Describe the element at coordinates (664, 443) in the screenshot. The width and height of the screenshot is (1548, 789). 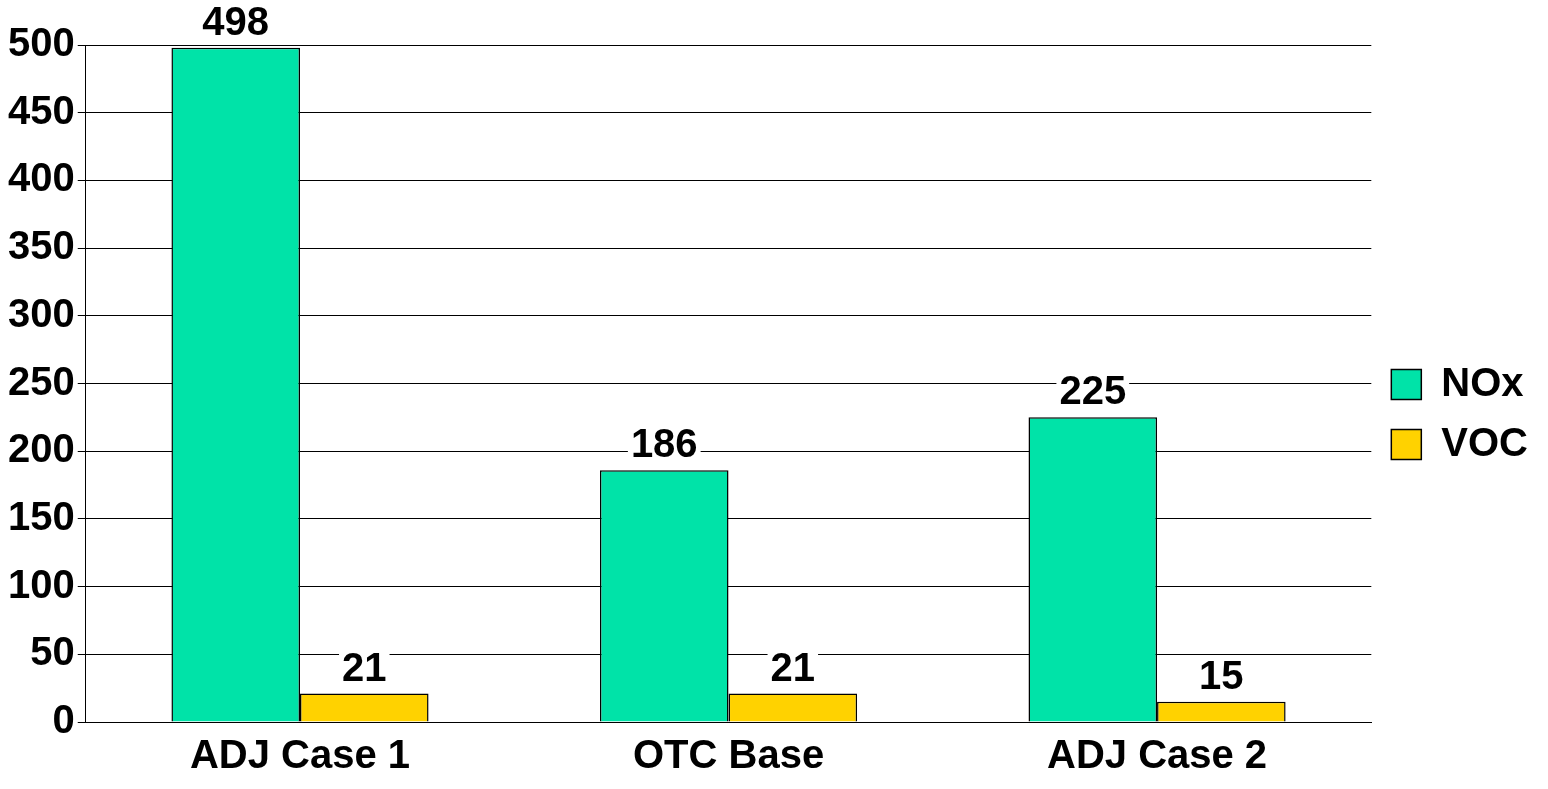
I see `data-label: 186` at that location.